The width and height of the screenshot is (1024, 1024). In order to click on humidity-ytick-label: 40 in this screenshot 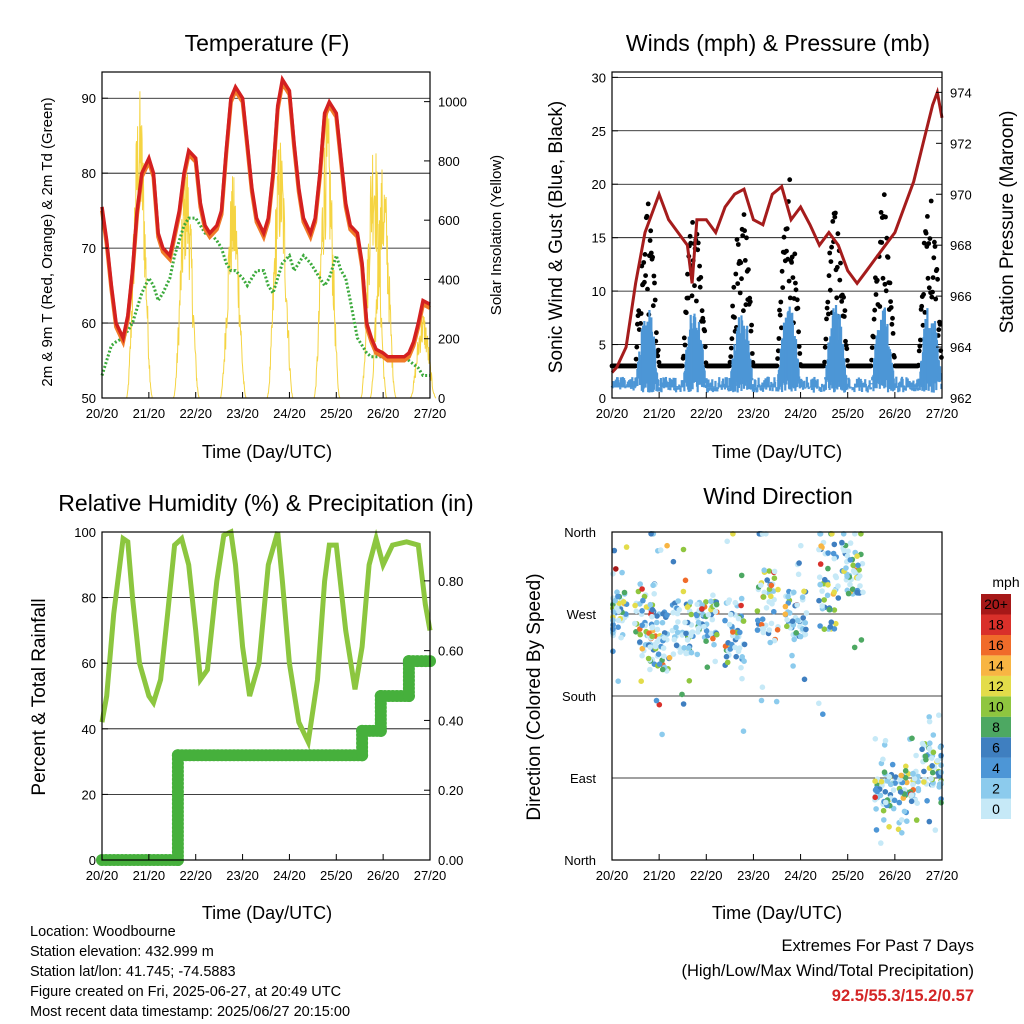, I will do `click(89, 729)`.